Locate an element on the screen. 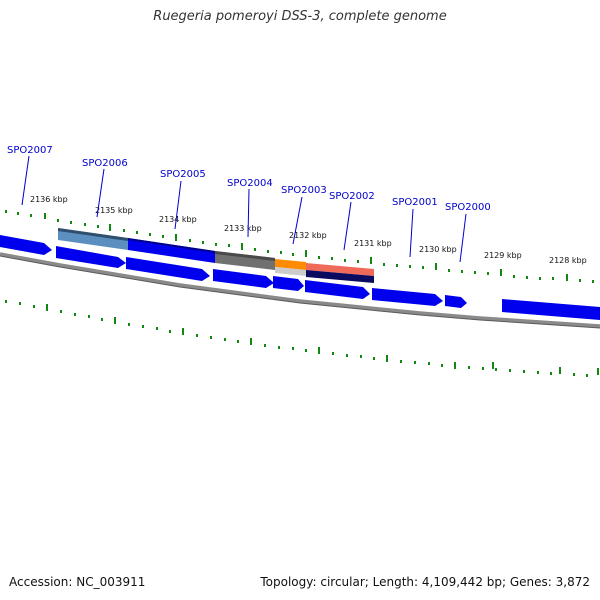  scale-label-2129: 2129 kbp is located at coordinates (503, 255).